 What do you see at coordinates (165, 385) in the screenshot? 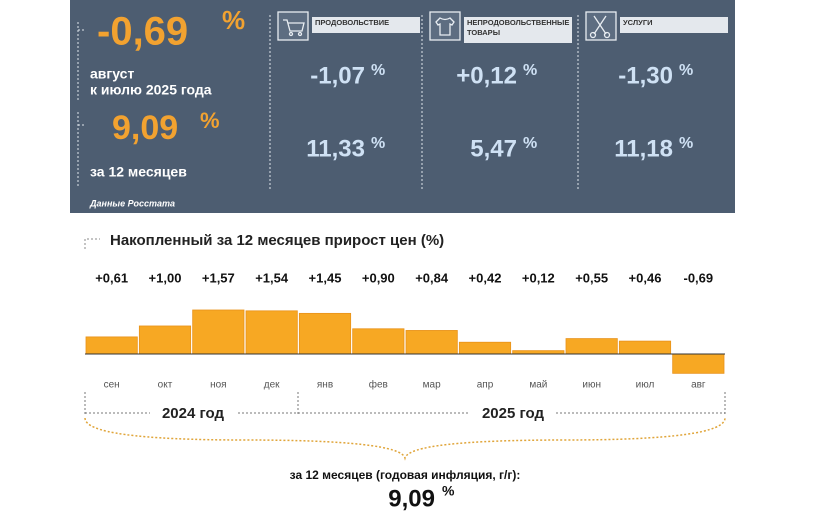
I see `x-tick-label: окт` at bounding box center [165, 385].